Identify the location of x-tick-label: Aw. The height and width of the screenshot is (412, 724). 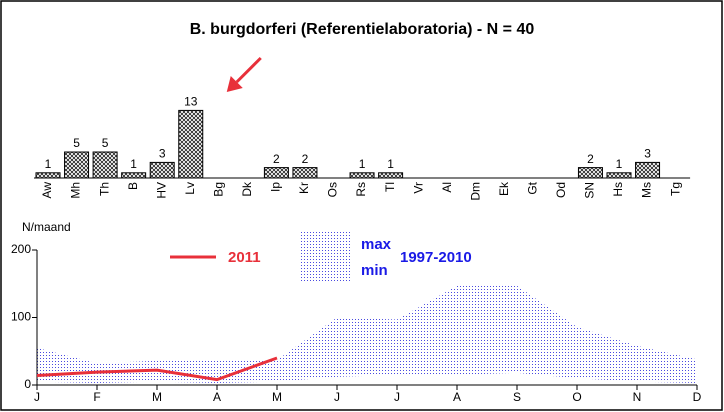
(47, 190).